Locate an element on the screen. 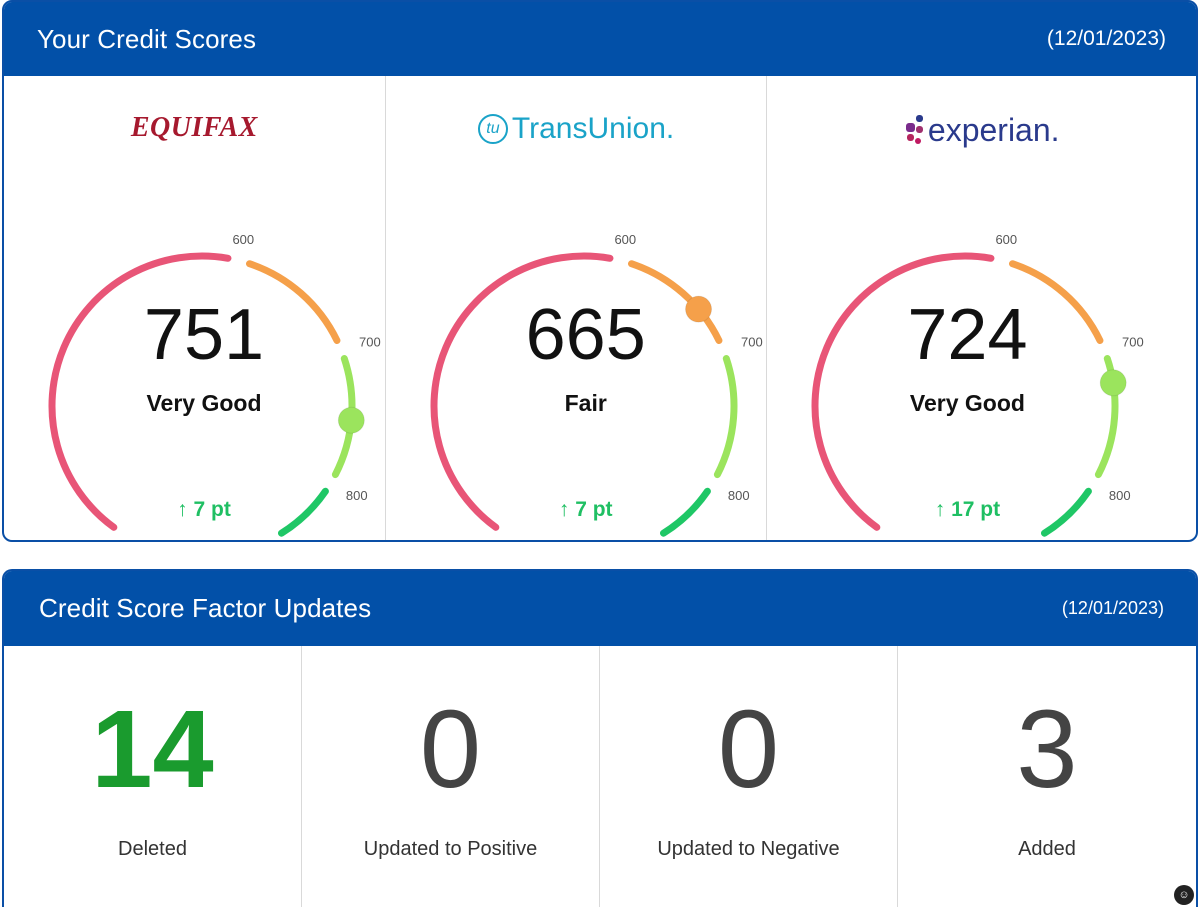 This screenshot has width=1200, height=907. factor-updated-positive-count: 0 is located at coordinates (450, 749).